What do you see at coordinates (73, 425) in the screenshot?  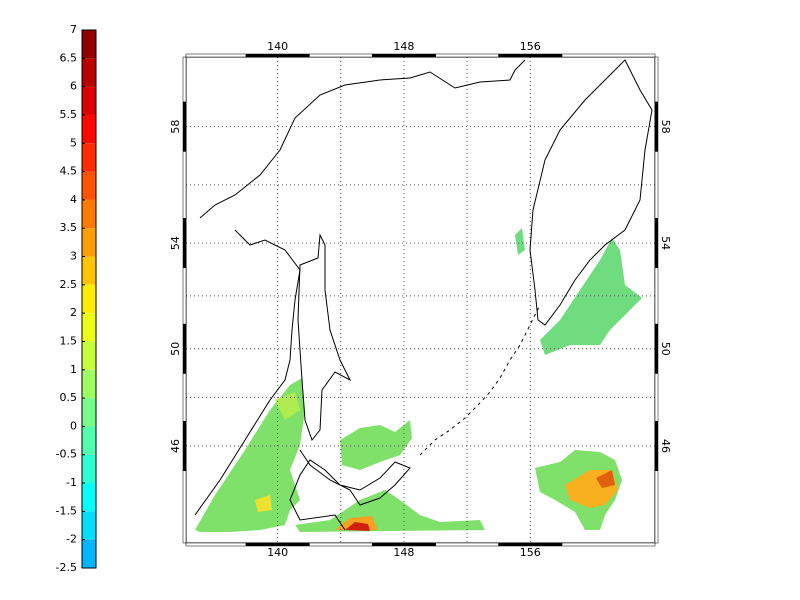 I see `colorbar-tick-label: 0` at bounding box center [73, 425].